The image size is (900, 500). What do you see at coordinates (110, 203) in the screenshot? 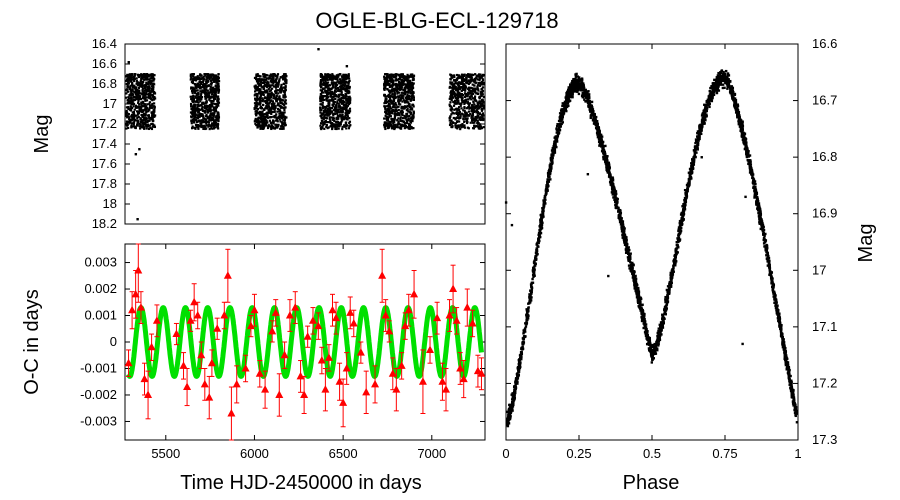
I see `light-curve-y-tick-label: 18` at bounding box center [110, 203].